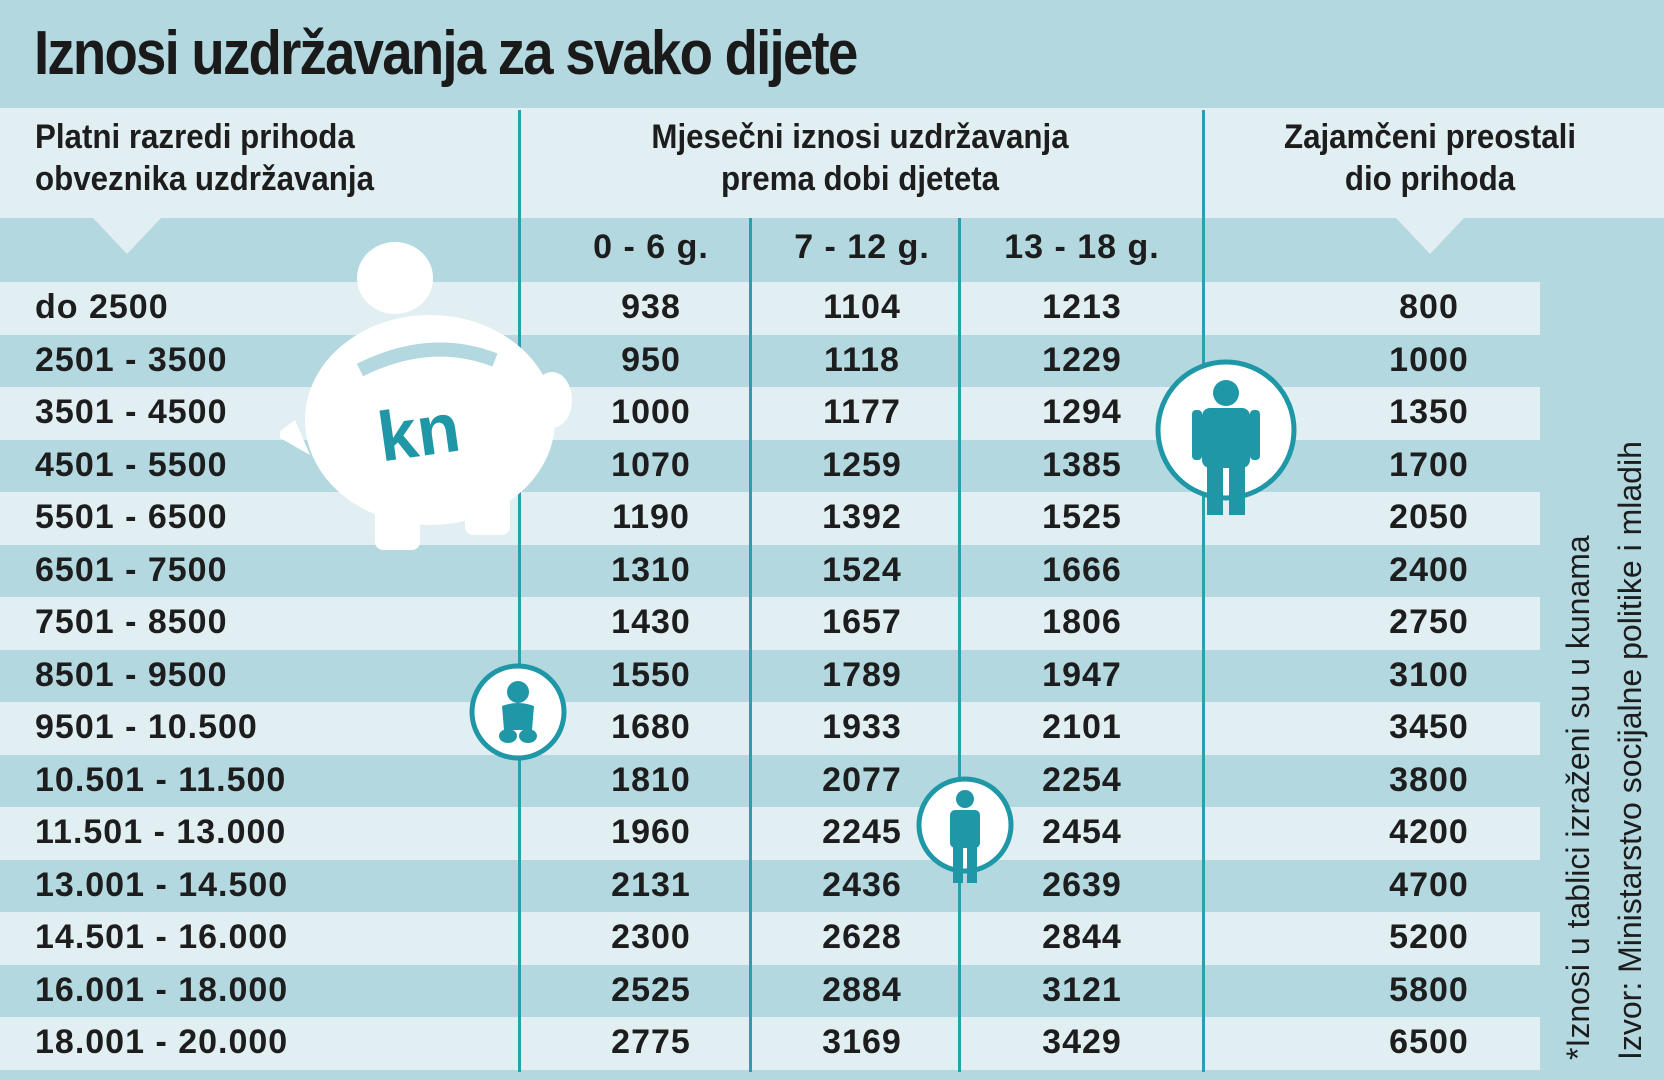 This screenshot has width=1664, height=1080. What do you see at coordinates (770, 1043) in the screenshot?
I see `table-row: 18.001 - 20.000 2775 3169 3429 6500` at bounding box center [770, 1043].